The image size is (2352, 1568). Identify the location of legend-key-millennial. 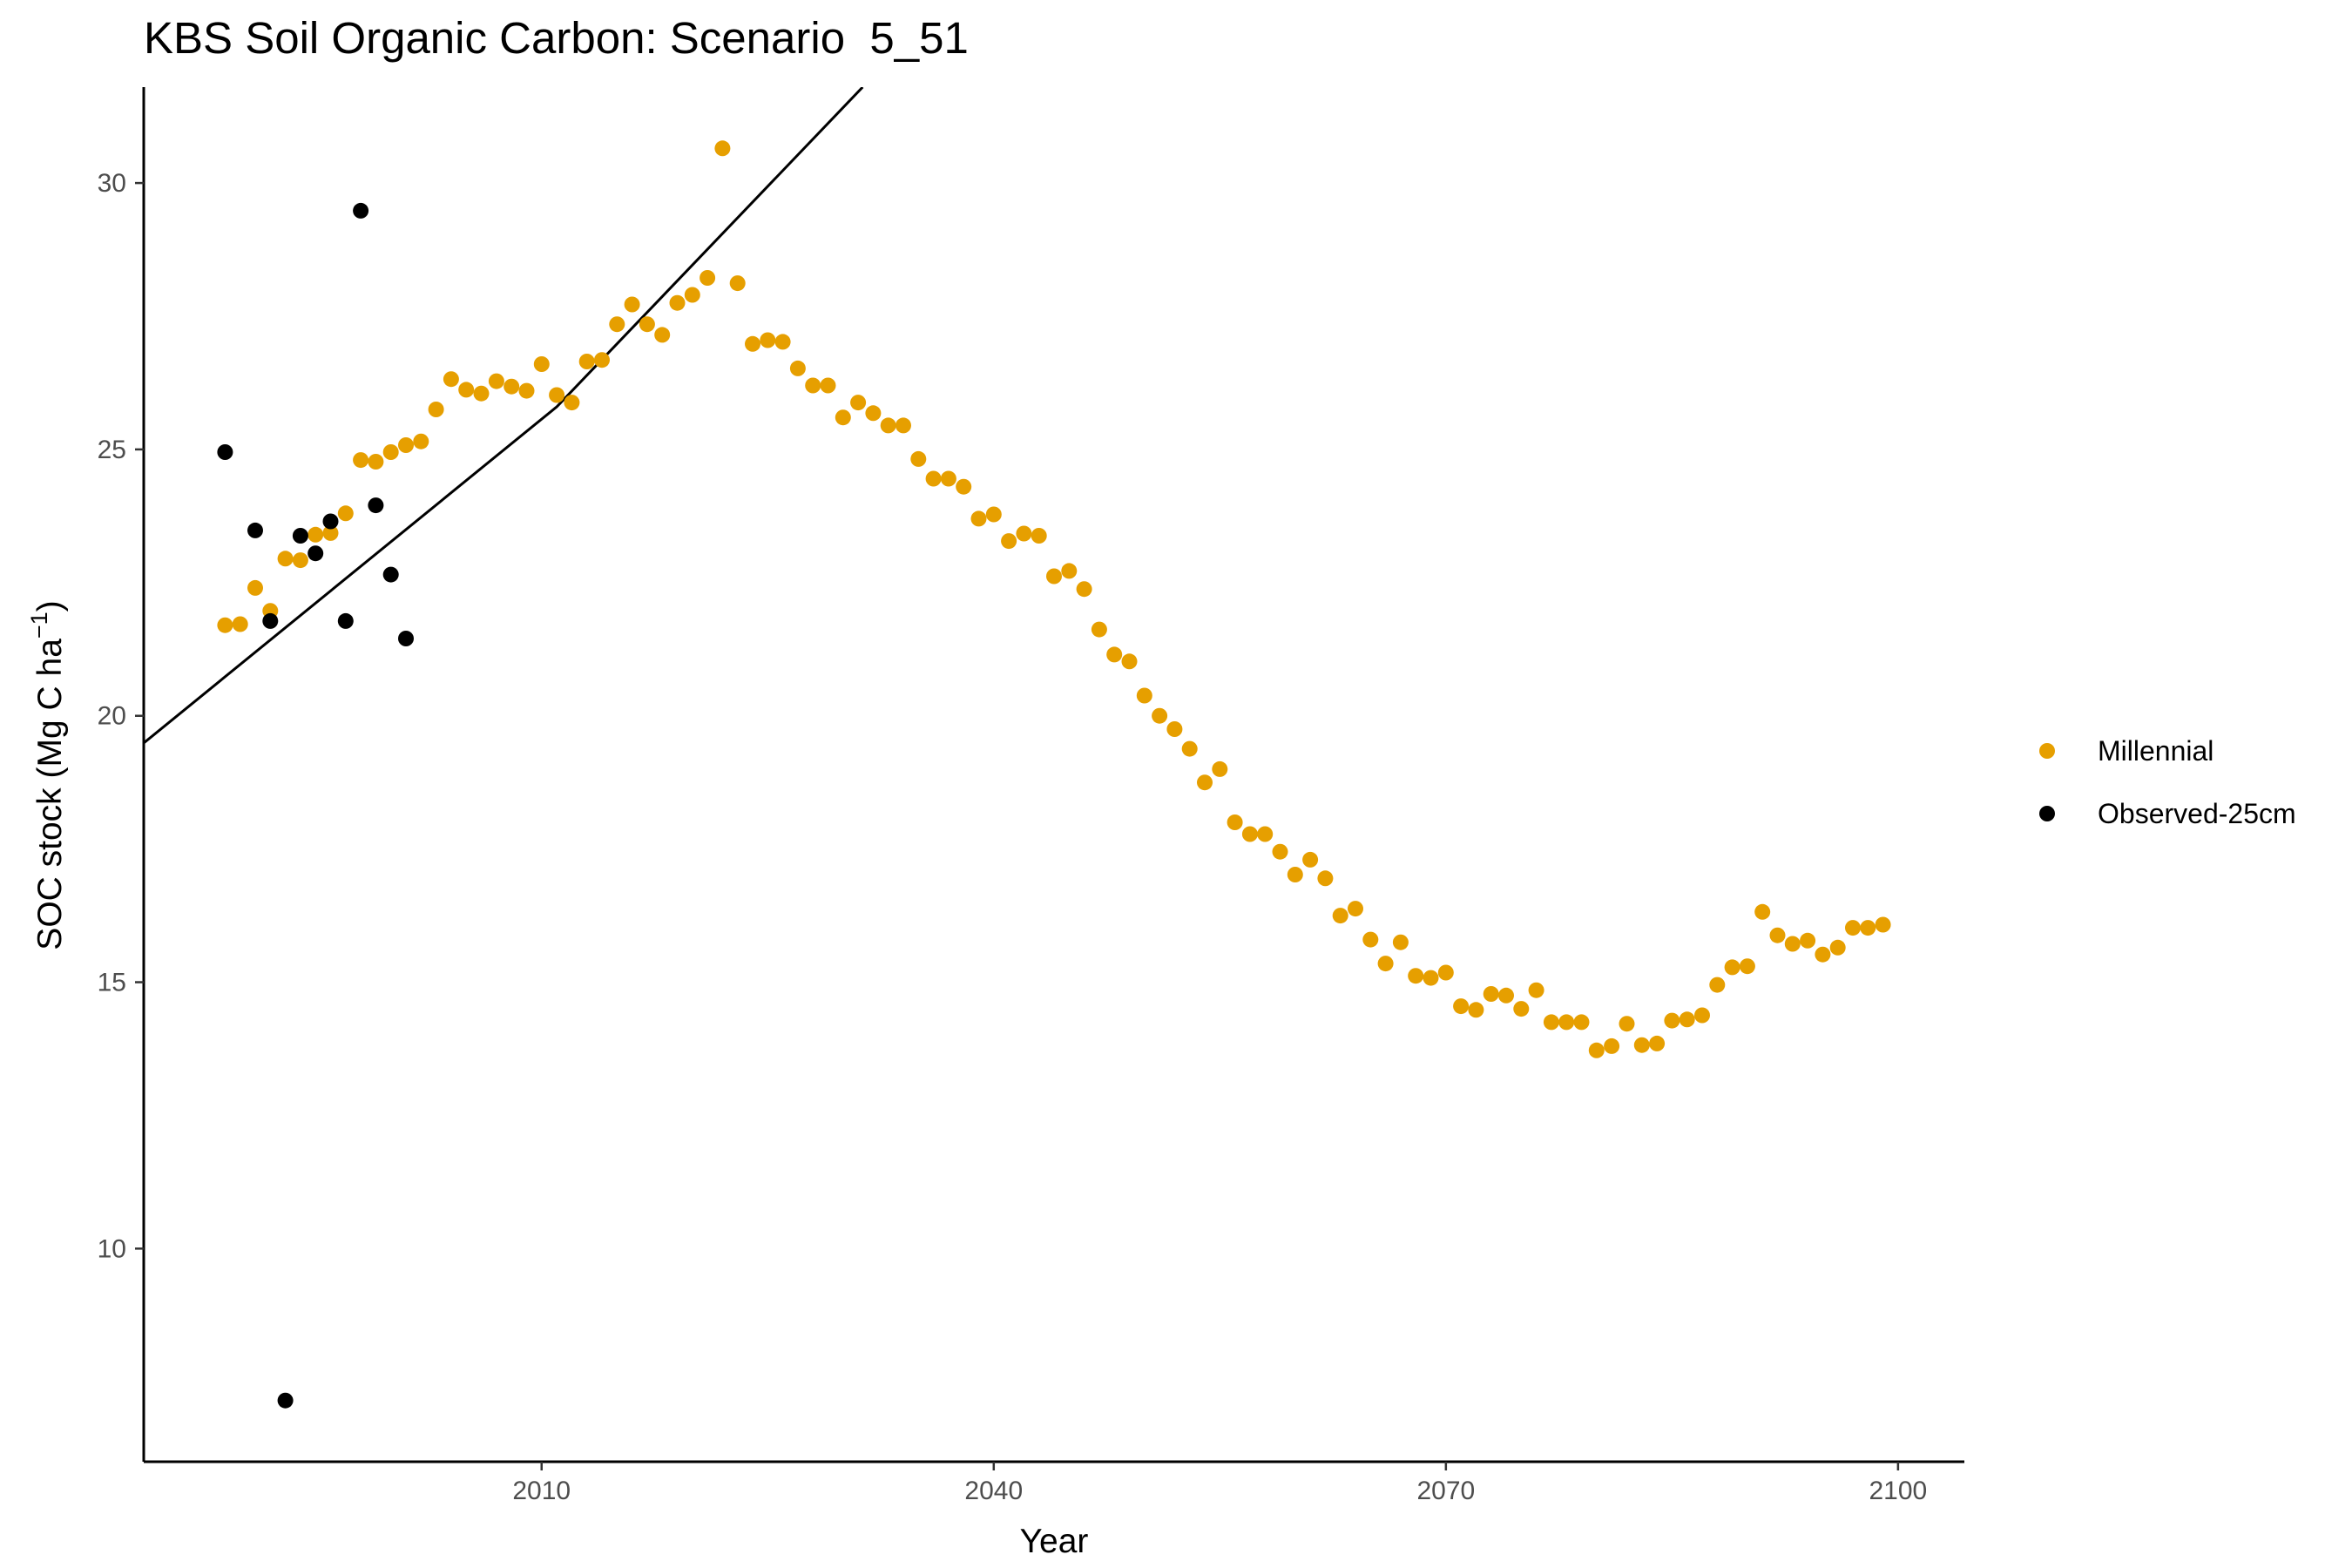
(2047, 751).